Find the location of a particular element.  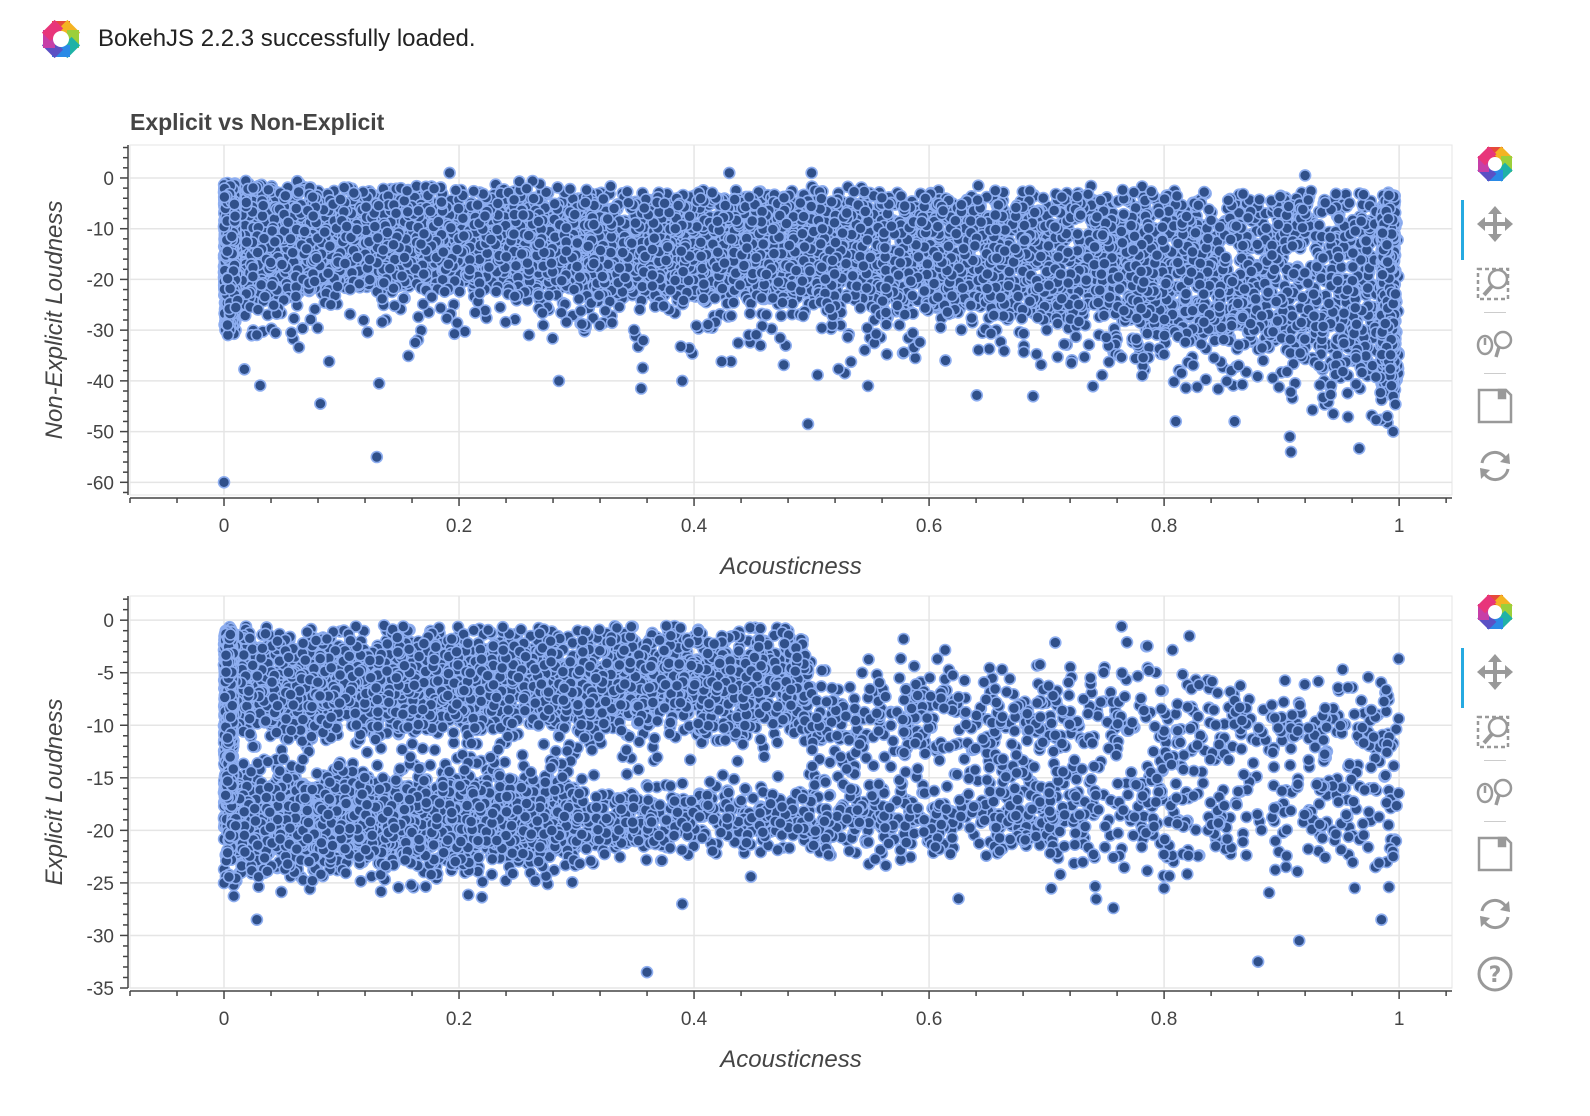

bokeh-loaded-banner: BokehJS 2.2.3 successfully loaded. is located at coordinates (258, 39).